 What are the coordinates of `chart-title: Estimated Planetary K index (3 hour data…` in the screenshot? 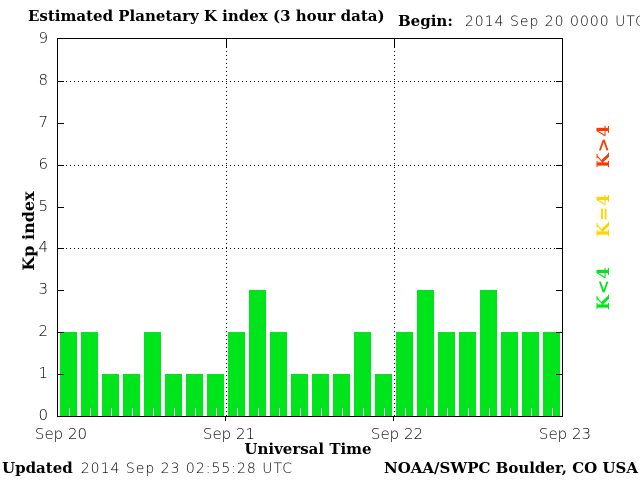 It's located at (206, 16).